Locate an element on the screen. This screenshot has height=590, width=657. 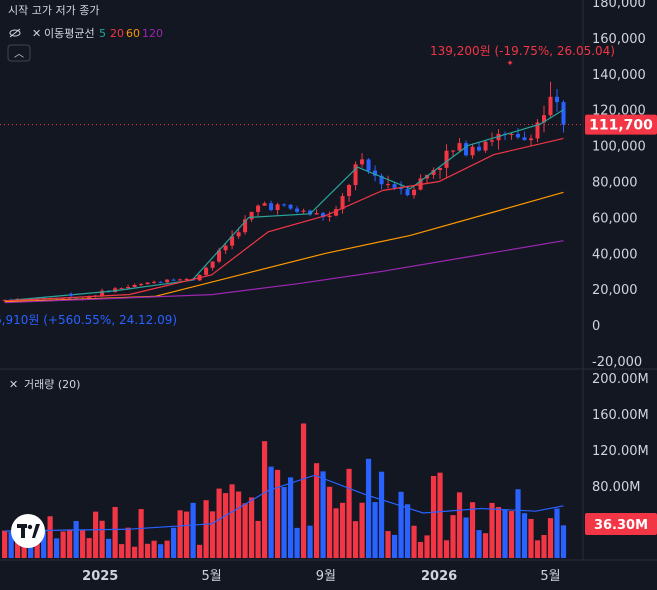
close-icon: ✕ is located at coordinates (36, 33).